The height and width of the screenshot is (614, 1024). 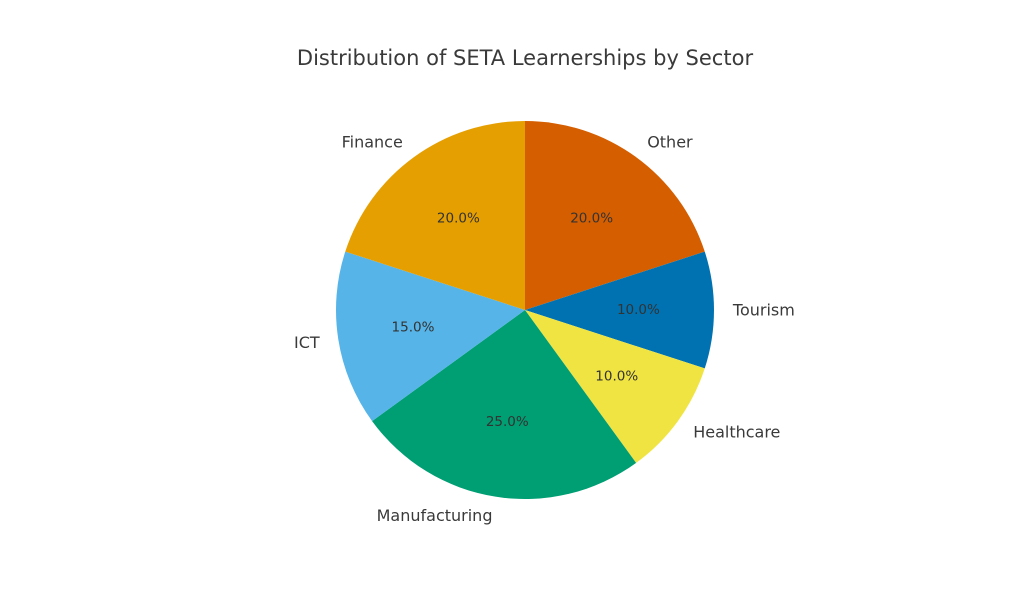 I want to click on slice-label-manufacturing: Manufacturing, so click(x=435, y=515).